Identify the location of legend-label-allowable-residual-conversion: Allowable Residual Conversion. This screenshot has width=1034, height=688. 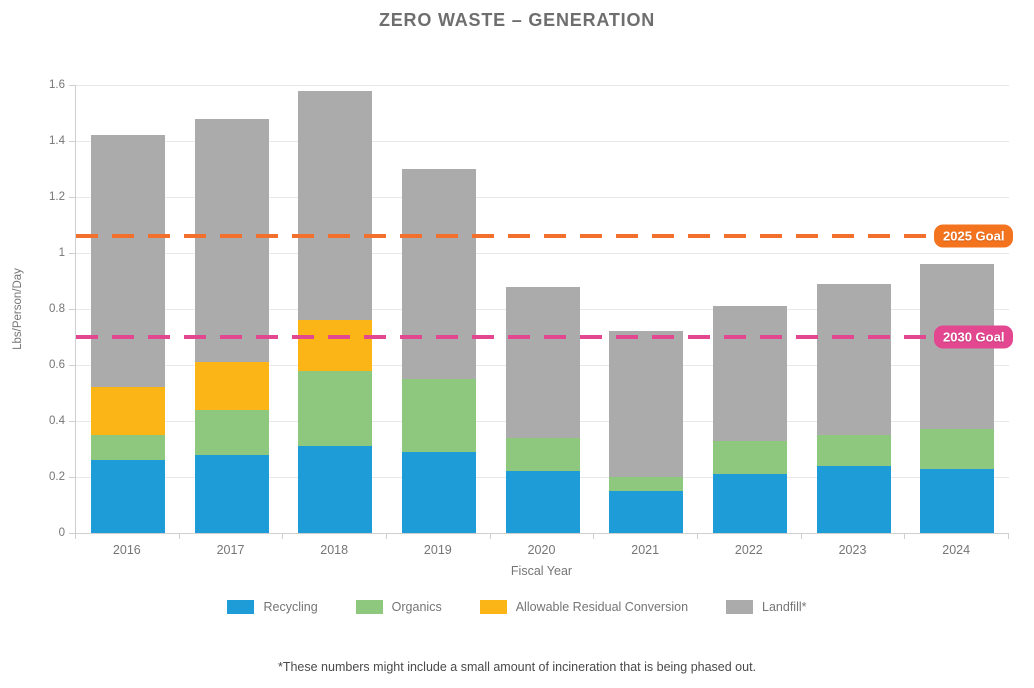
(602, 607).